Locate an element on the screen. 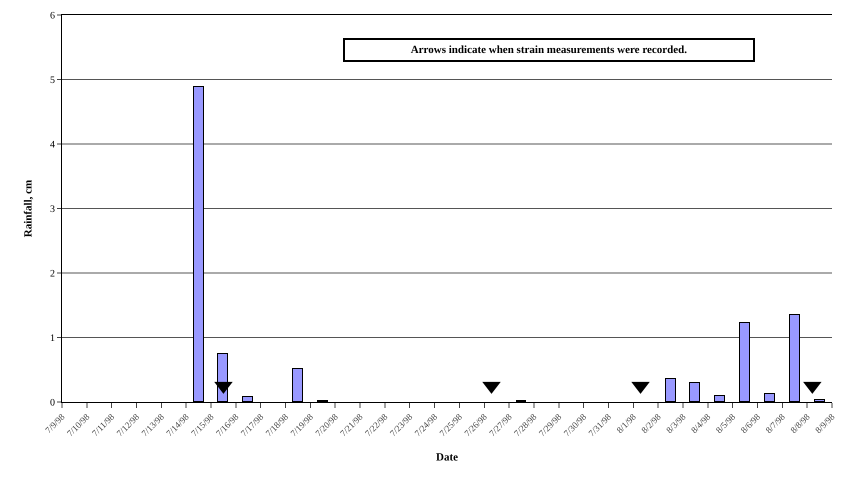 The width and height of the screenshot is (847, 490). y-axis-title: Rainfall, cm is located at coordinates (28, 209).